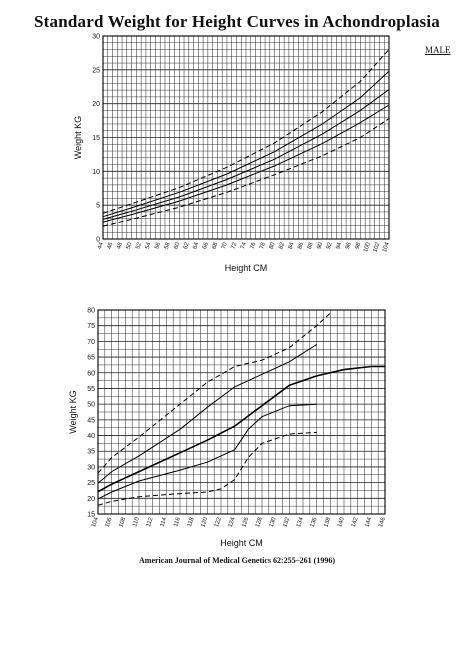 The image size is (474, 652). I want to click on y-tick-label: 50, so click(91, 405).